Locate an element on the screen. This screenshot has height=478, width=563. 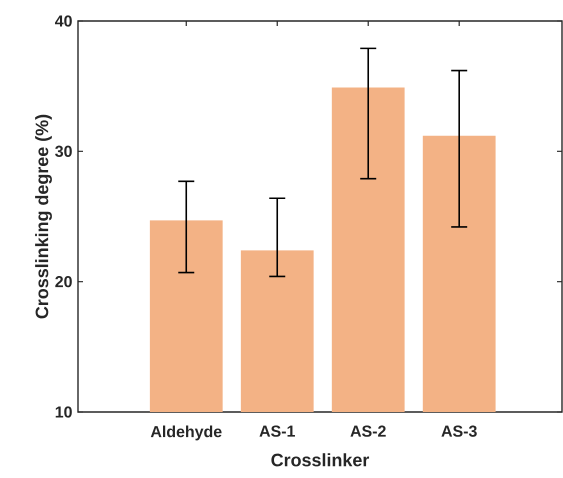
y-tick-label: 20 is located at coordinates (63, 282).